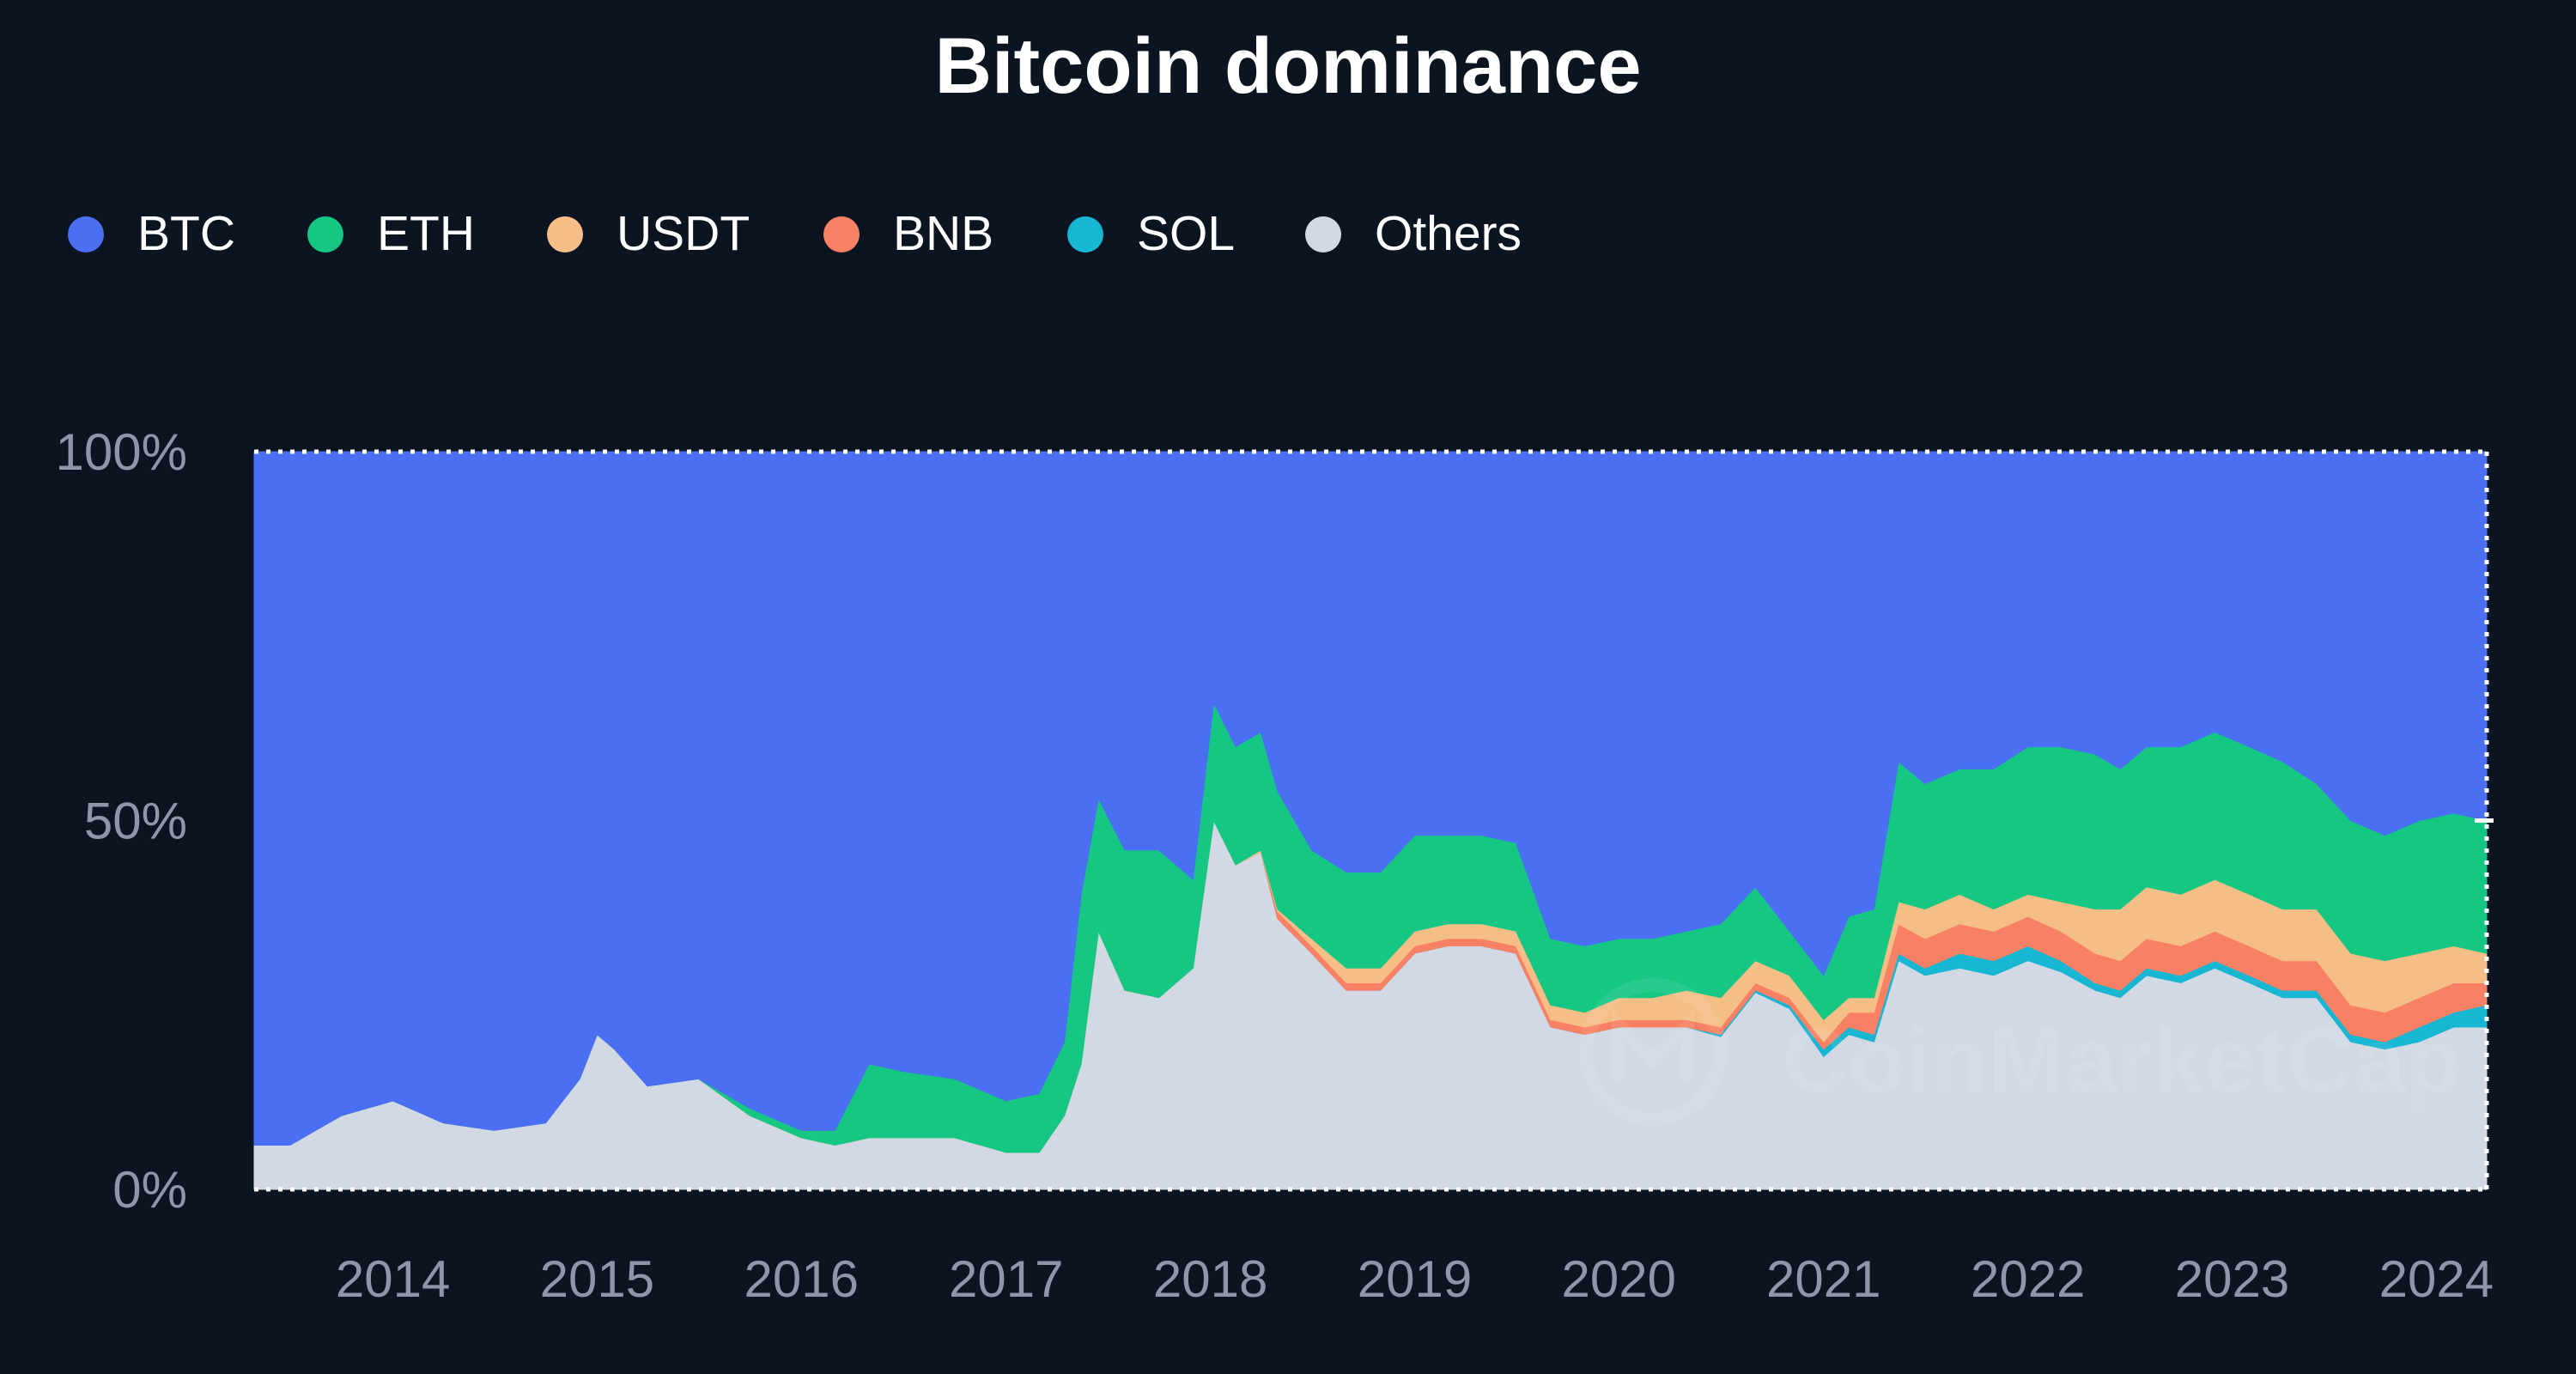 The height and width of the screenshot is (1374, 2576). What do you see at coordinates (1619, 1279) in the screenshot?
I see `x-tick-label-2020: 2020` at bounding box center [1619, 1279].